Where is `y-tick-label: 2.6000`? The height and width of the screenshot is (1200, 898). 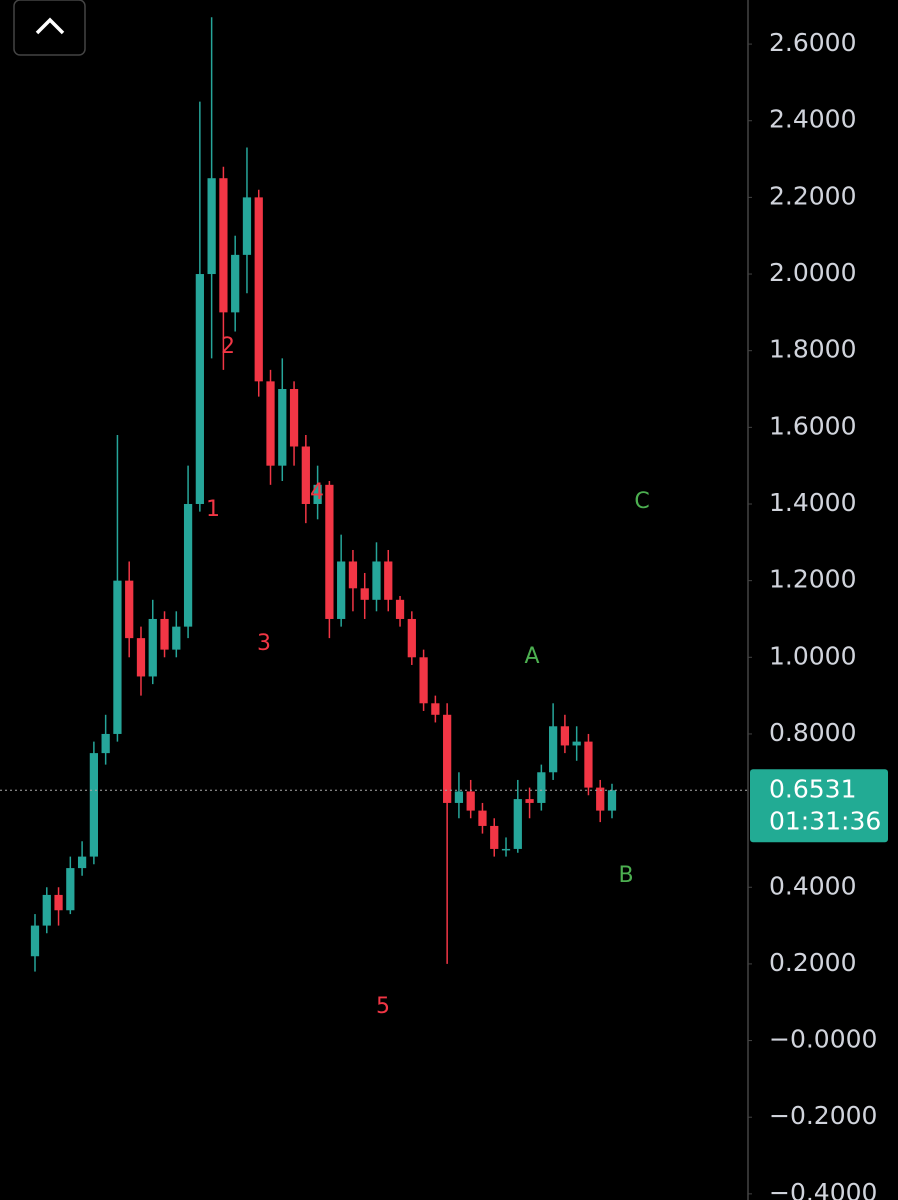 y-tick-label: 2.6000 is located at coordinates (812, 42).